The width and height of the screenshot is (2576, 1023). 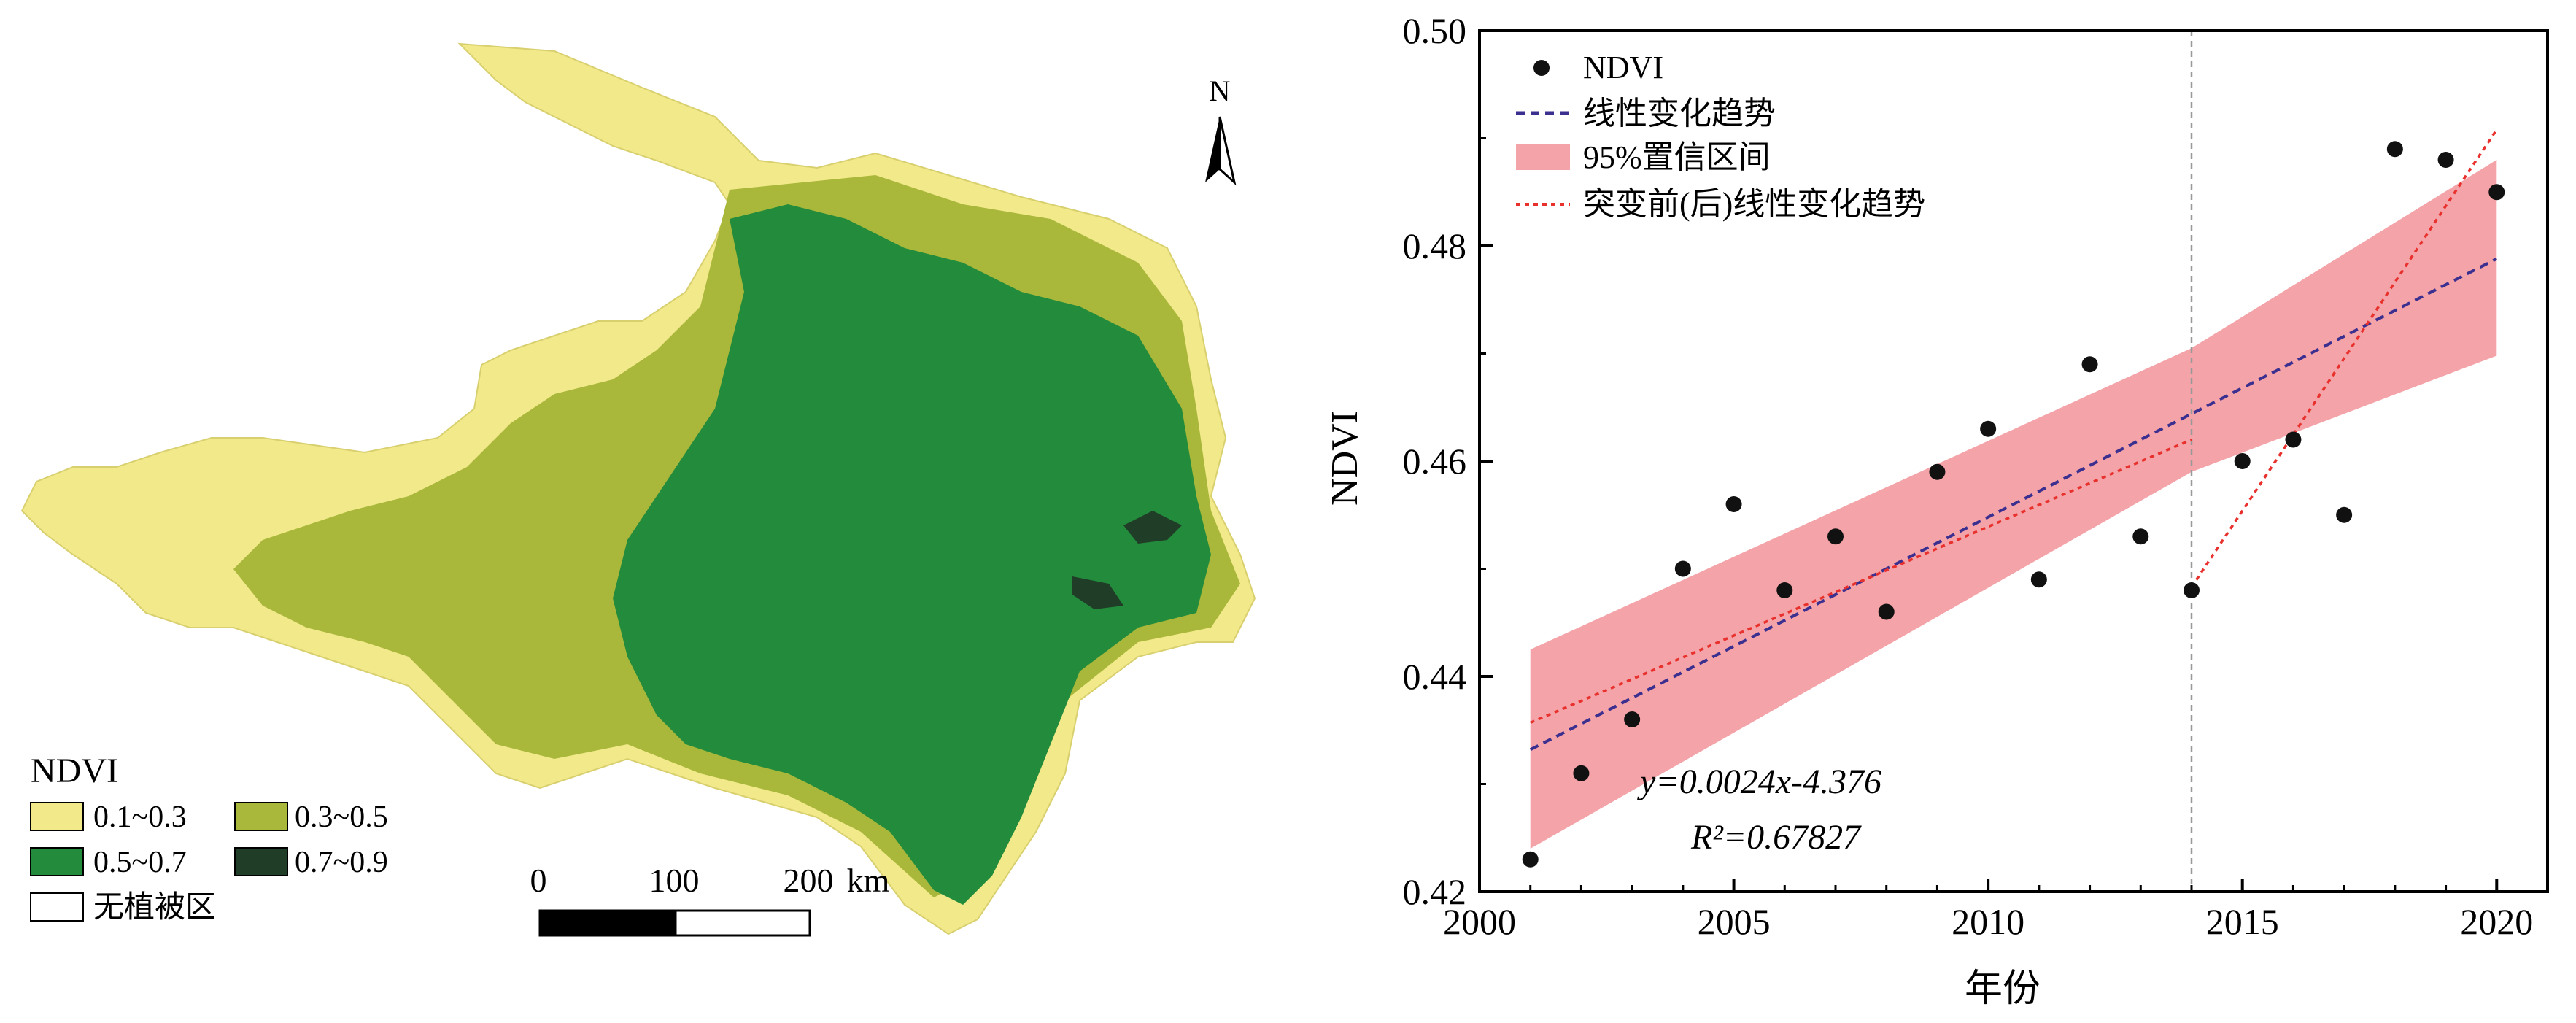 I want to click on scale-bar-black, so click(x=607, y=923).